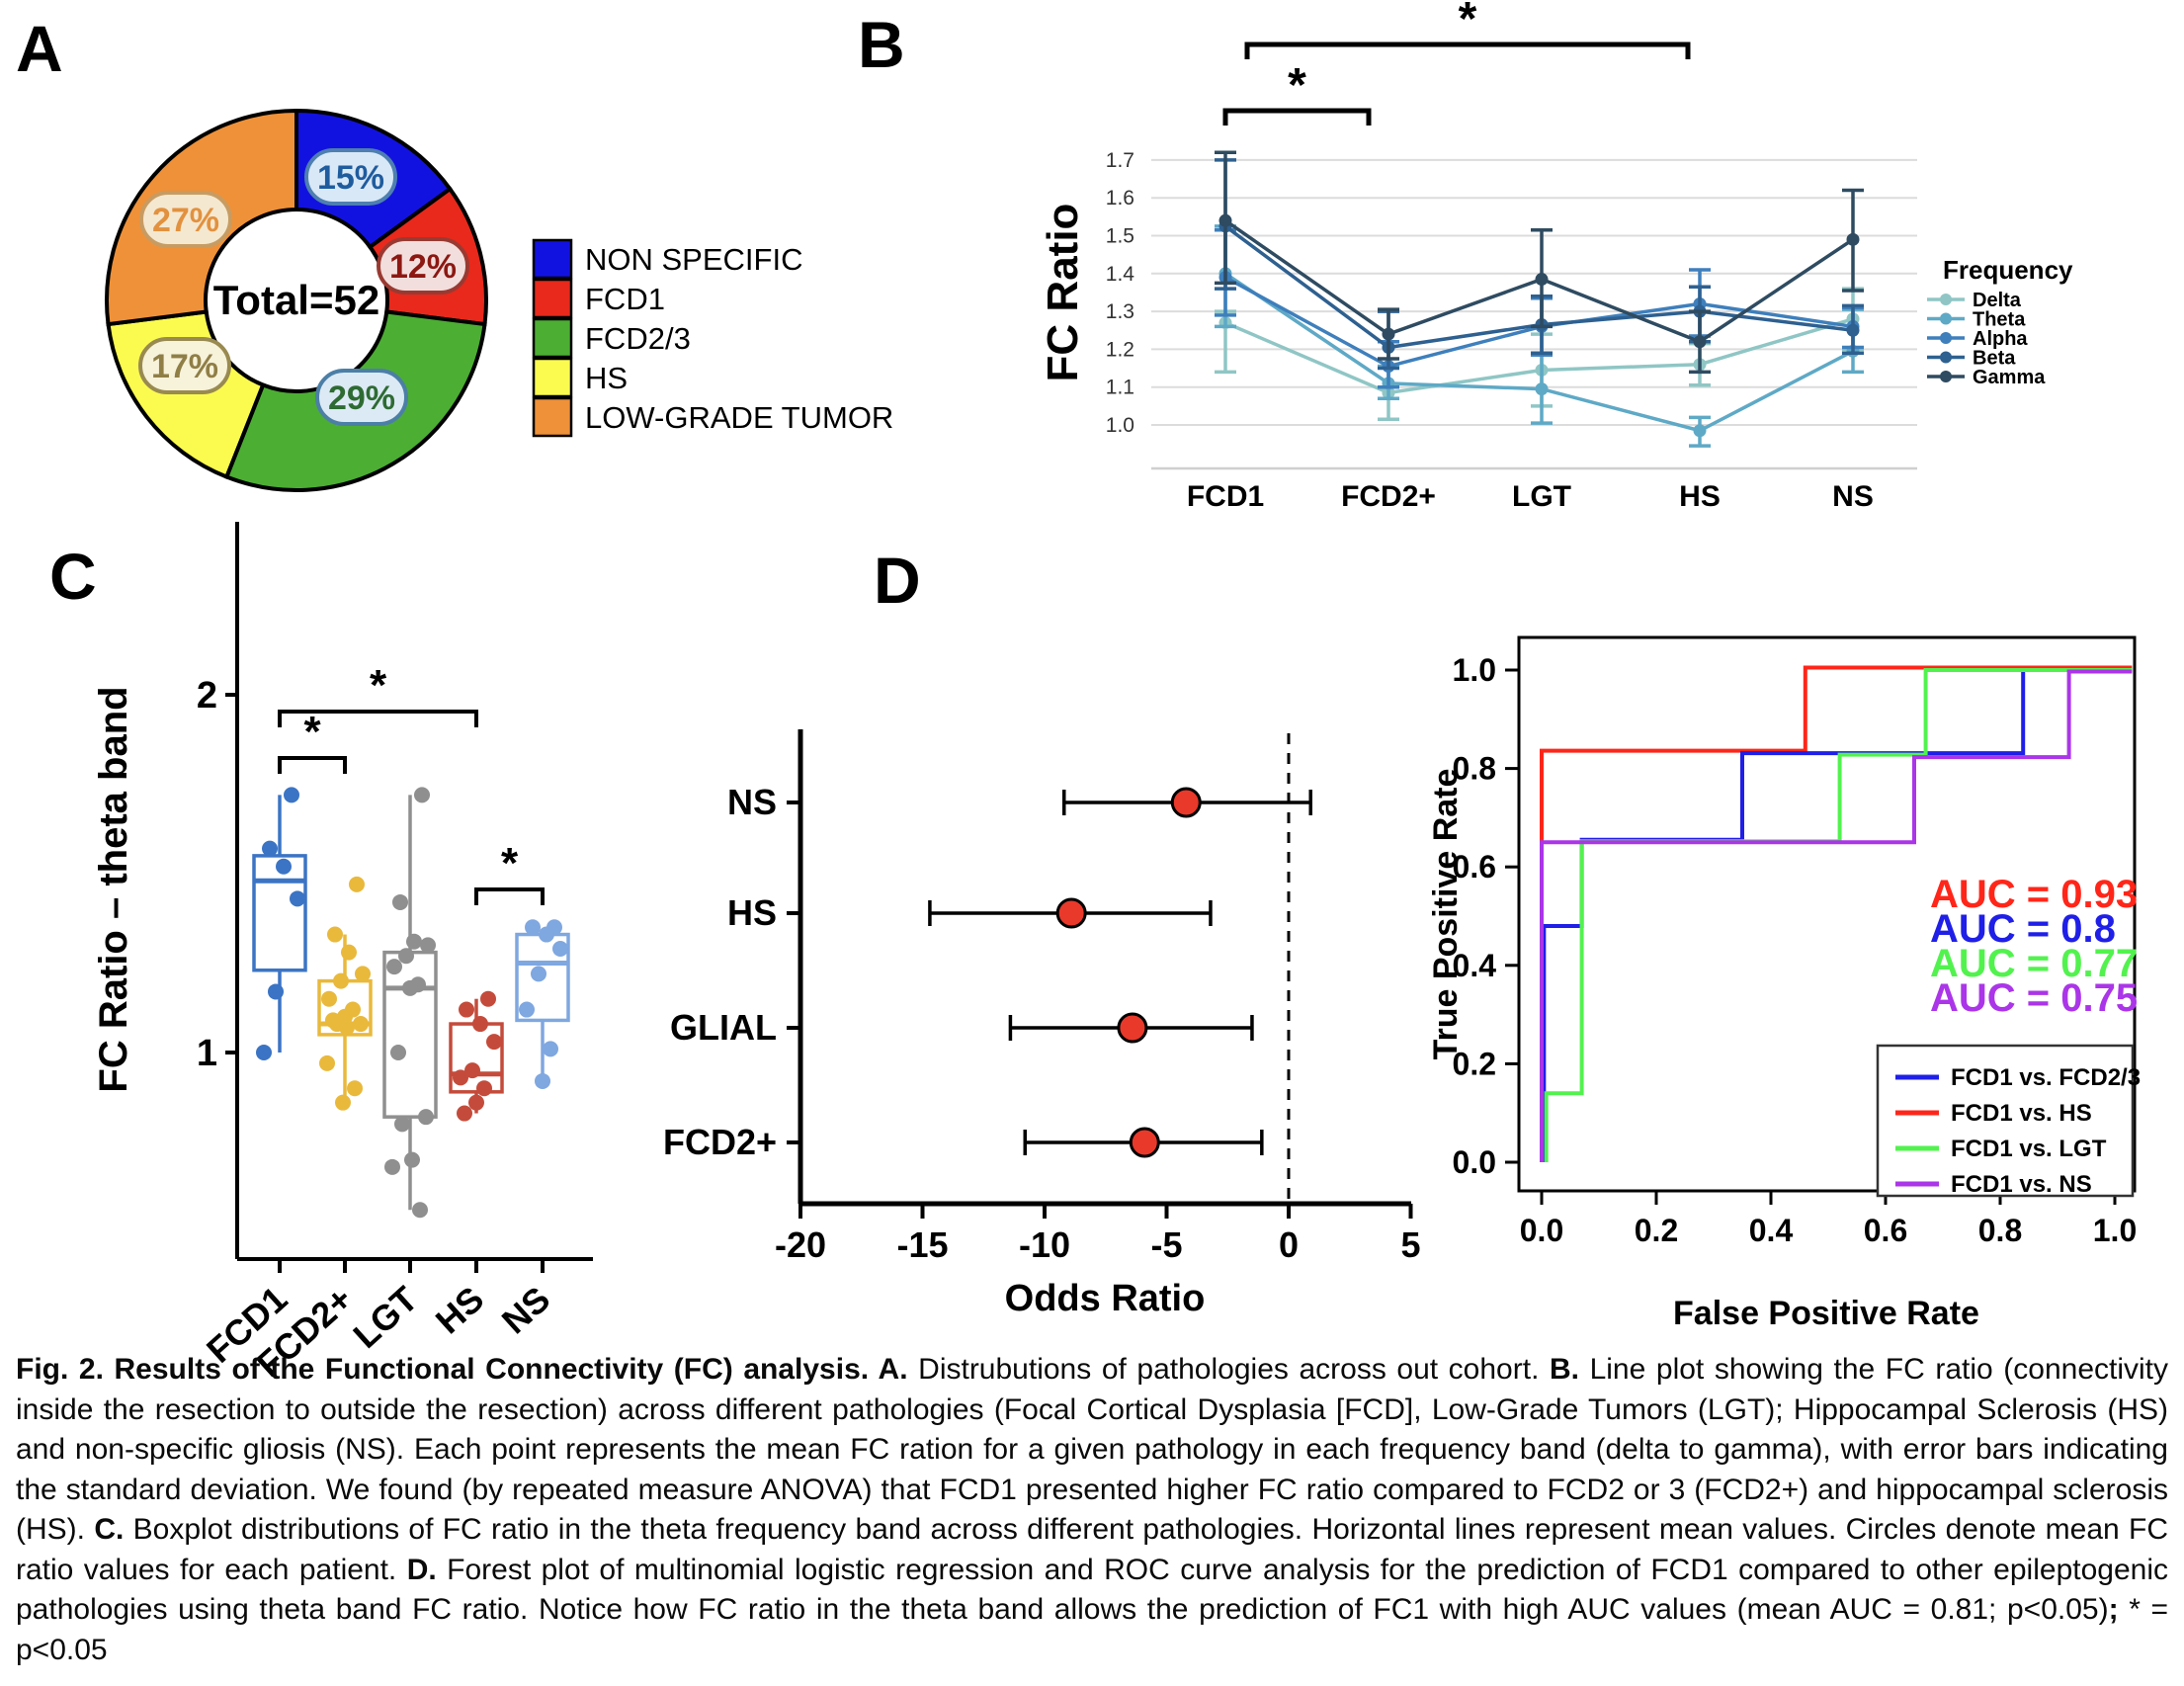 The height and width of the screenshot is (1686, 2184). I want to click on y-tick-label: 1, so click(207, 1053).